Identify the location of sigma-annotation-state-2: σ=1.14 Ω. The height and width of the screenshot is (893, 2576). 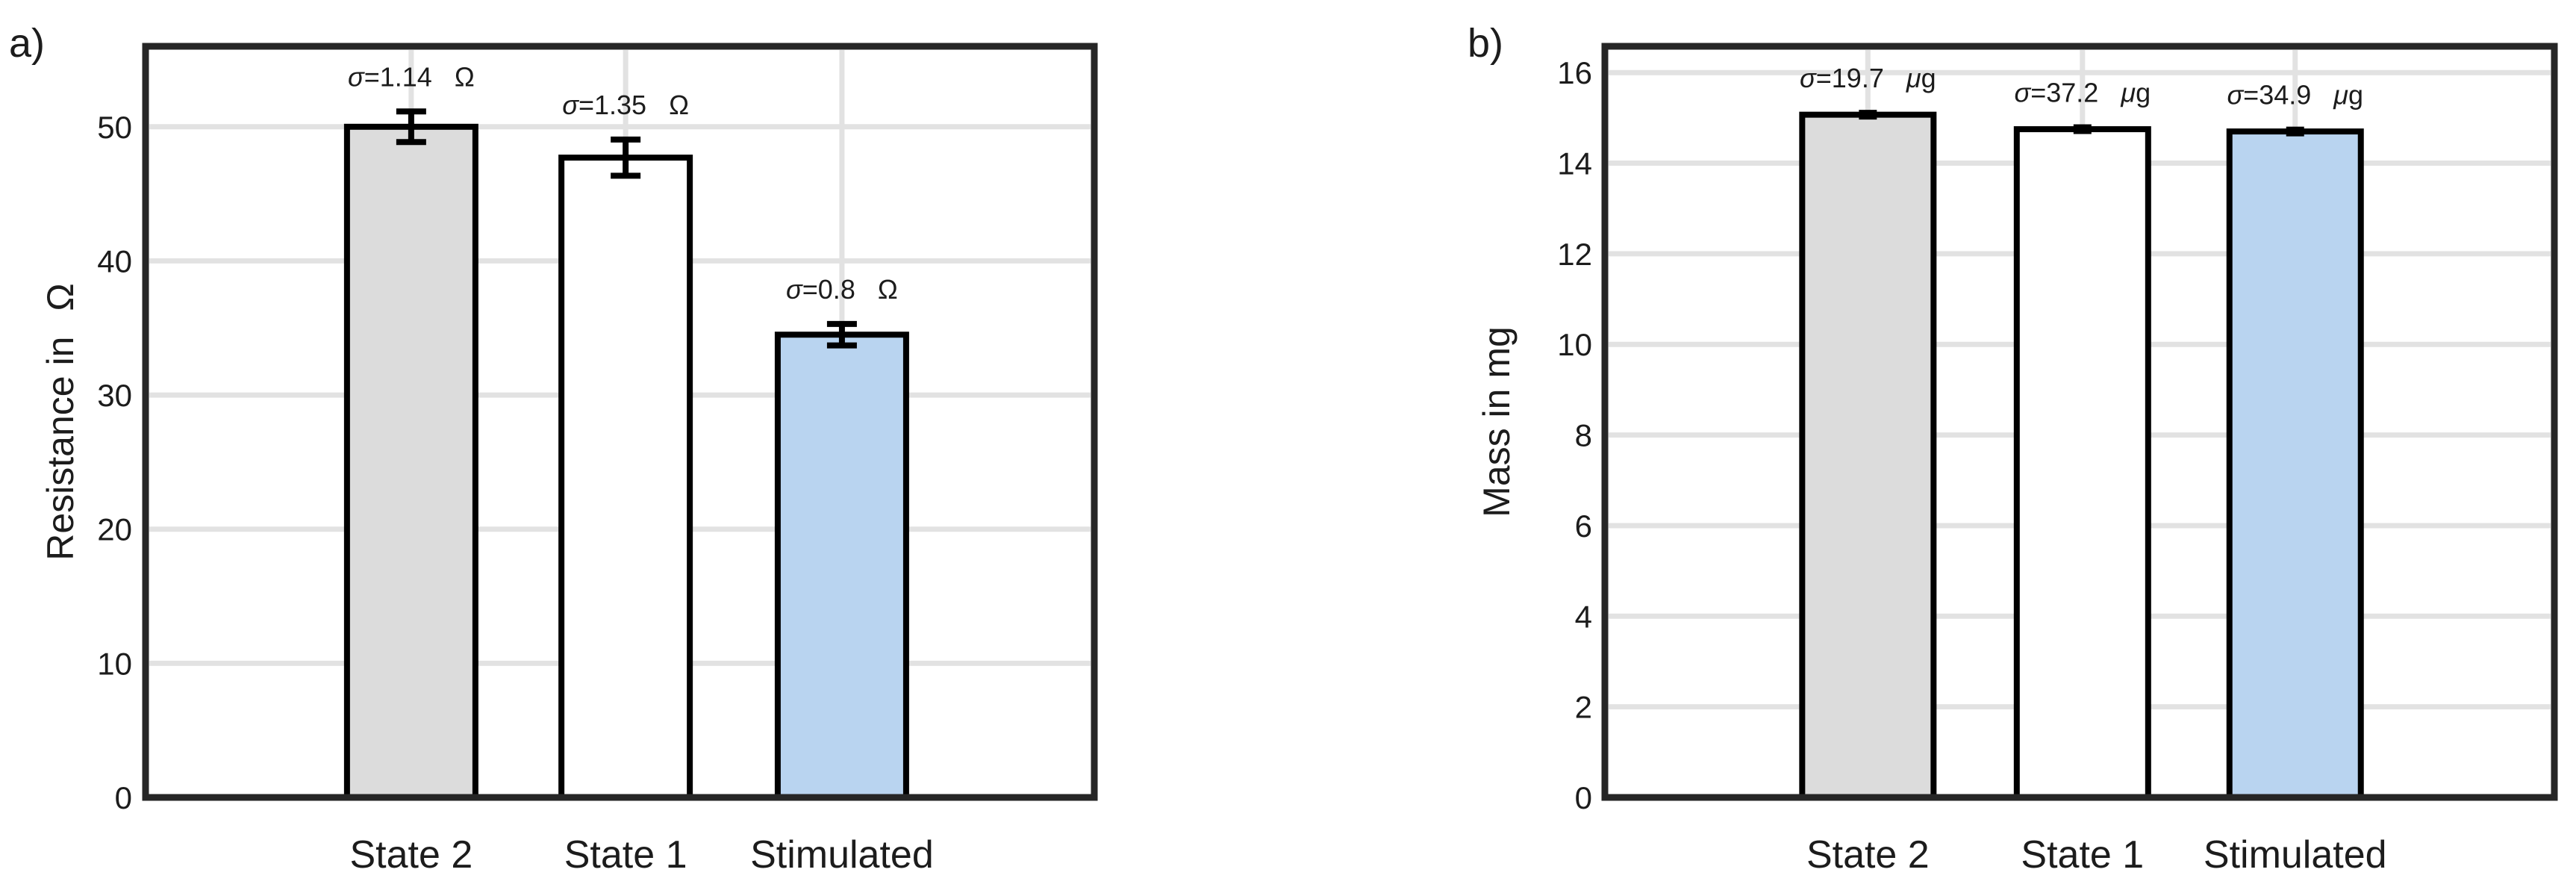
(411, 77).